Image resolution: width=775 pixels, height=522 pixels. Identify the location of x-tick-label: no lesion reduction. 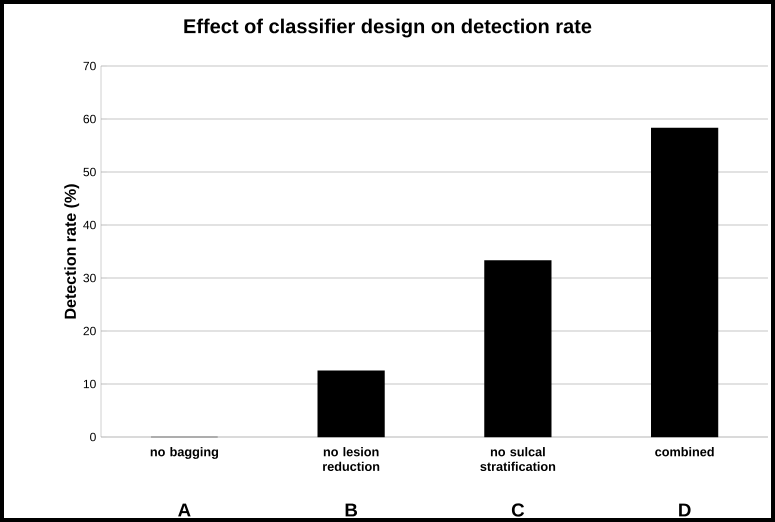
(351, 459).